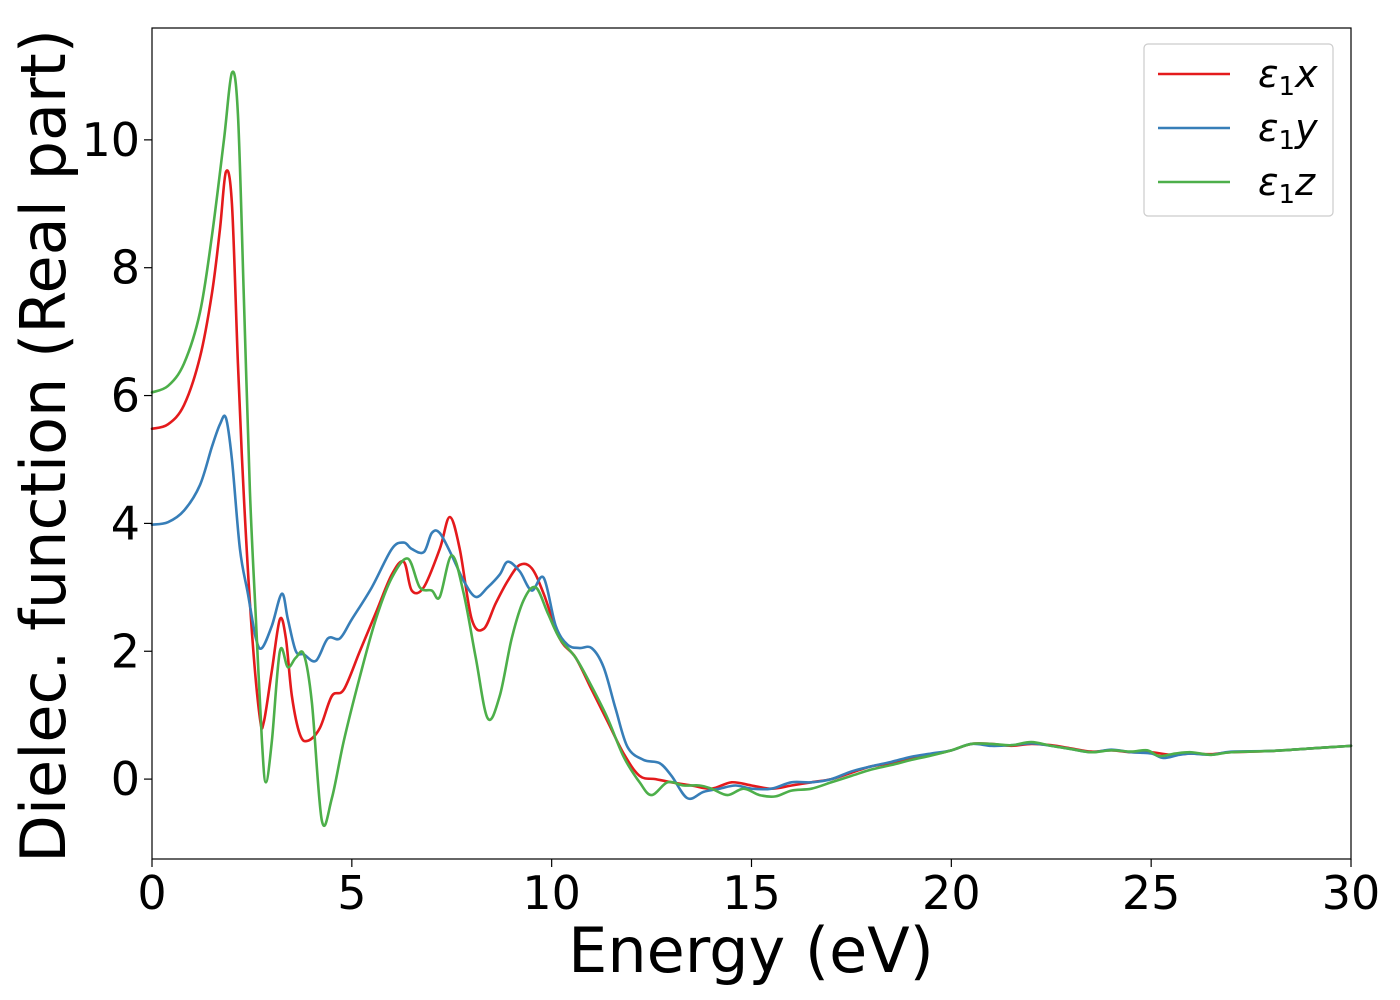 Image resolution: width=1400 pixels, height=1000 pixels. I want to click on x-axis-label: Energy (eV), so click(751, 950).